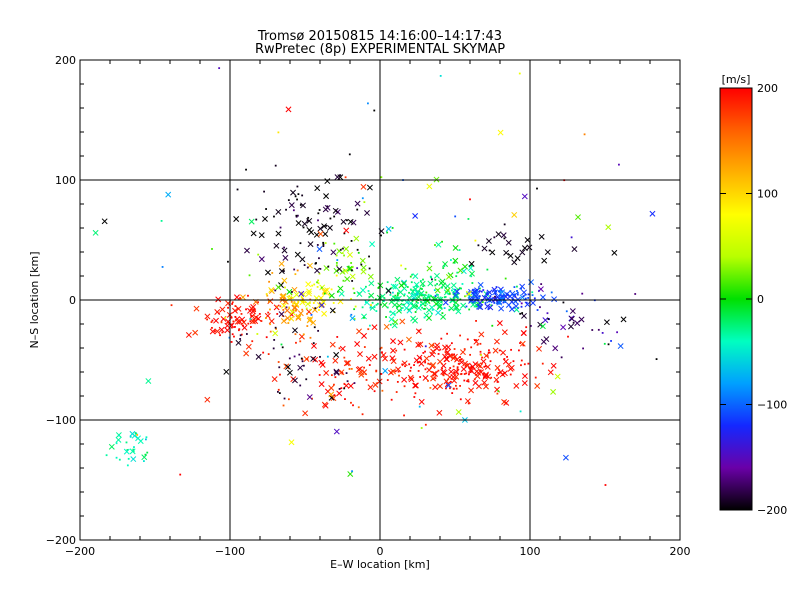 The height and width of the screenshot is (600, 800). What do you see at coordinates (767, 194) in the screenshot?
I see `colorbar-tick-label: 100` at bounding box center [767, 194].